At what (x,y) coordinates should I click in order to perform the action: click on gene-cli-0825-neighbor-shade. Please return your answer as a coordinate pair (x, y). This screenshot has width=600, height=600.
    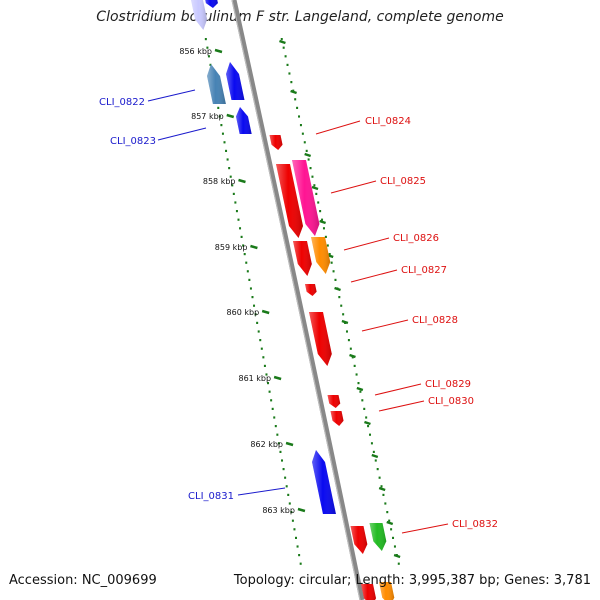
    Looking at the image, I should click on (290, 201).